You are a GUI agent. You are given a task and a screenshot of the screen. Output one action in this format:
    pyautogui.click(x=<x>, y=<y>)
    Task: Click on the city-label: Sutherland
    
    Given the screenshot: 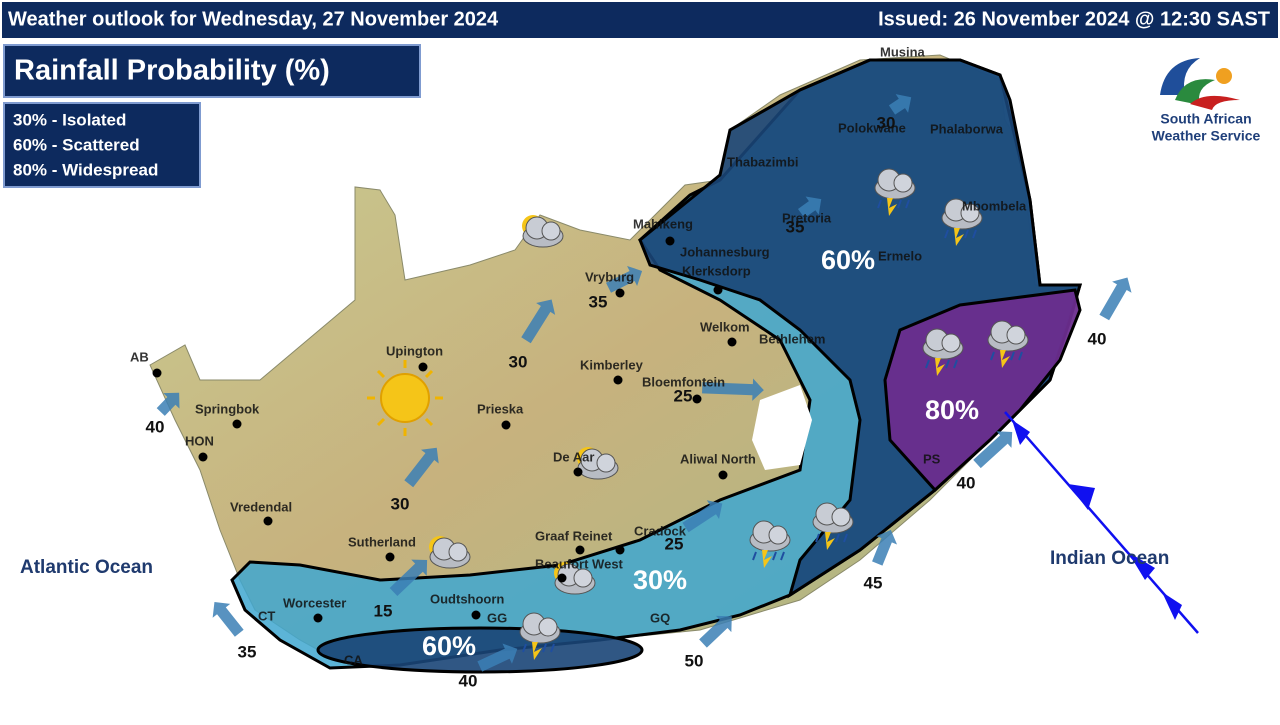 What is the action you would take?
    pyautogui.click(x=382, y=541)
    